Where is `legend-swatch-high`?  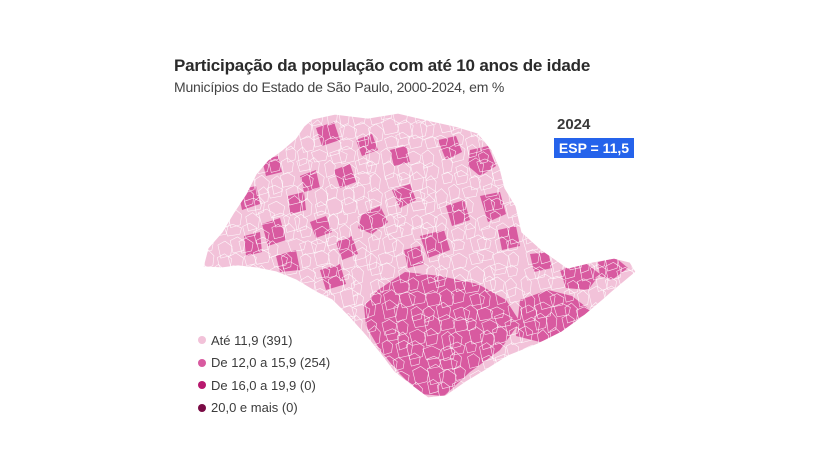 legend-swatch-high is located at coordinates (202, 385).